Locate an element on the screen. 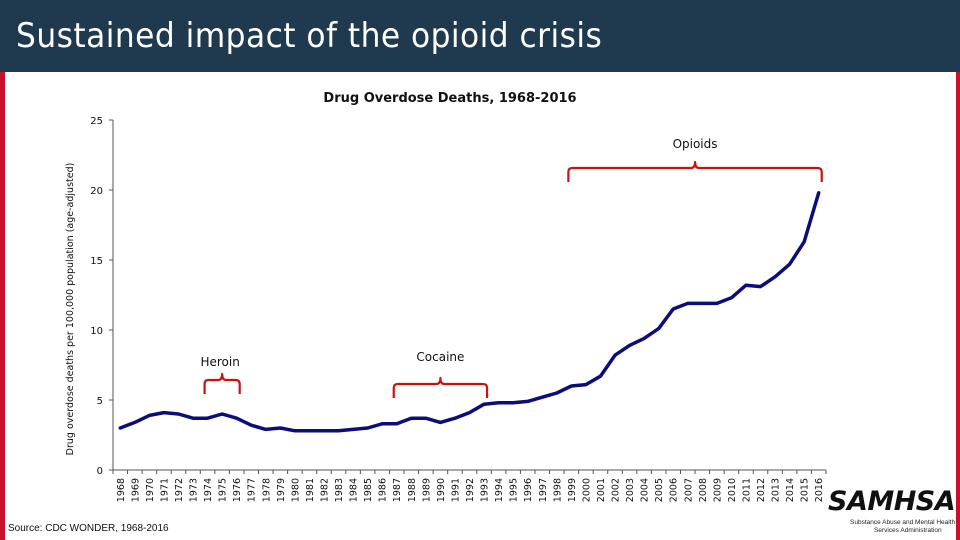  x-tick-label: 2004 is located at coordinates (645, 490).